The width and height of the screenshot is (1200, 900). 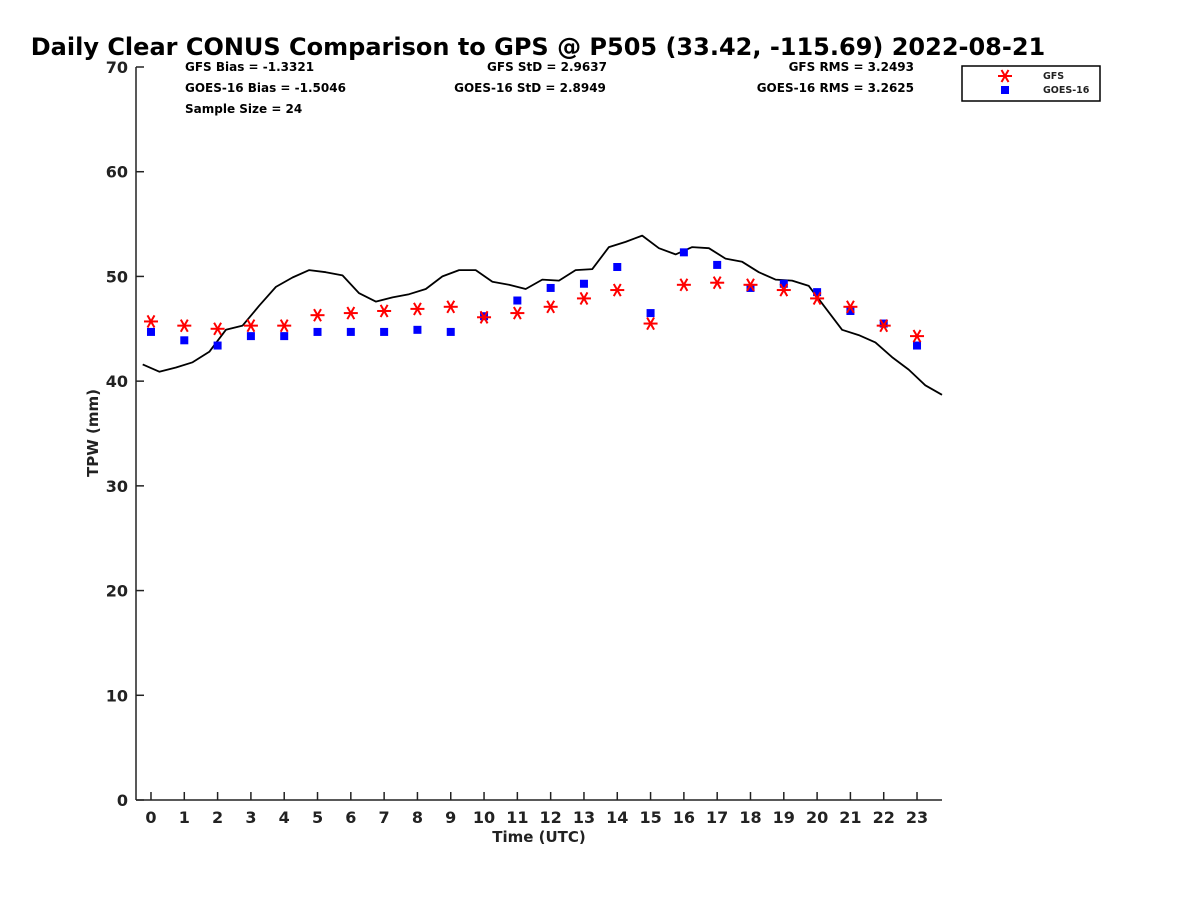 What do you see at coordinates (851, 67) in the screenshot?
I see `gfs-rms-stat: GFS RMS = 3.2493` at bounding box center [851, 67].